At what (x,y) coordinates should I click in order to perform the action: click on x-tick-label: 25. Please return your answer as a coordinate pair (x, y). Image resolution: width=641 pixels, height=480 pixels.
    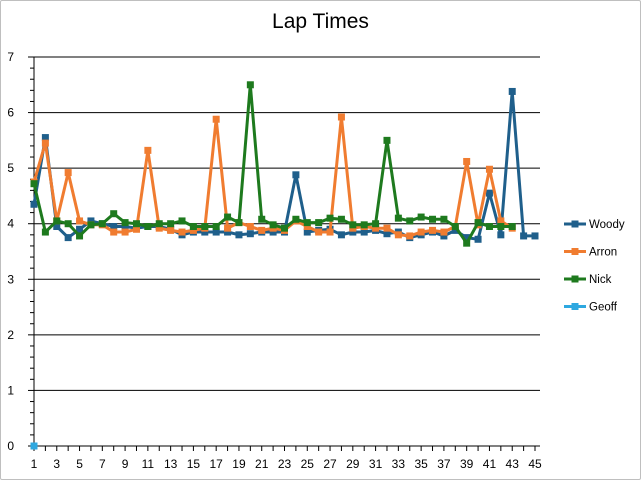
    Looking at the image, I should click on (308, 464).